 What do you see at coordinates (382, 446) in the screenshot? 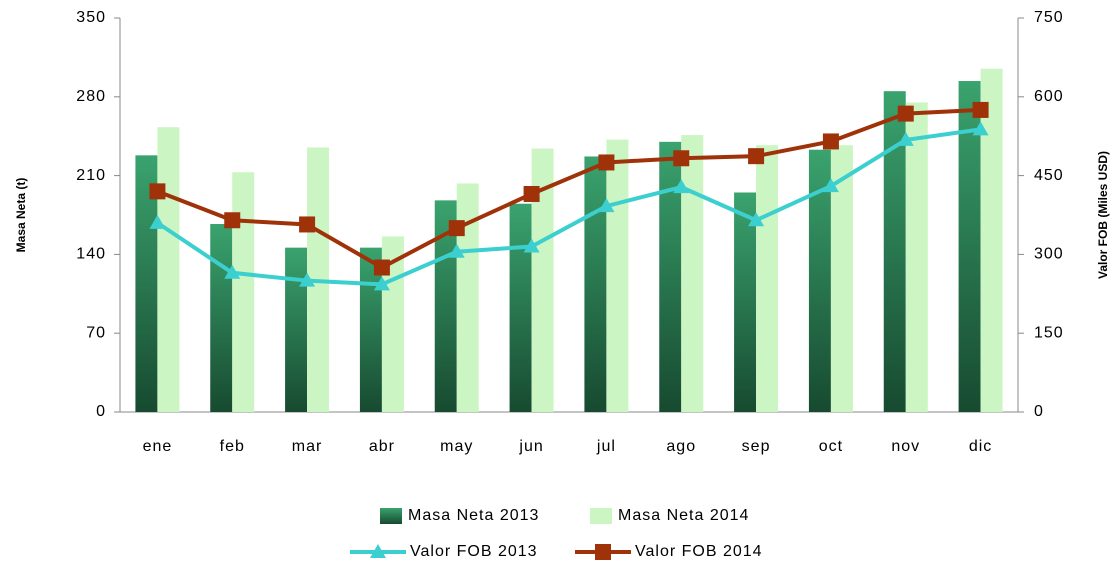
I see `x-tick-label: abr` at bounding box center [382, 446].